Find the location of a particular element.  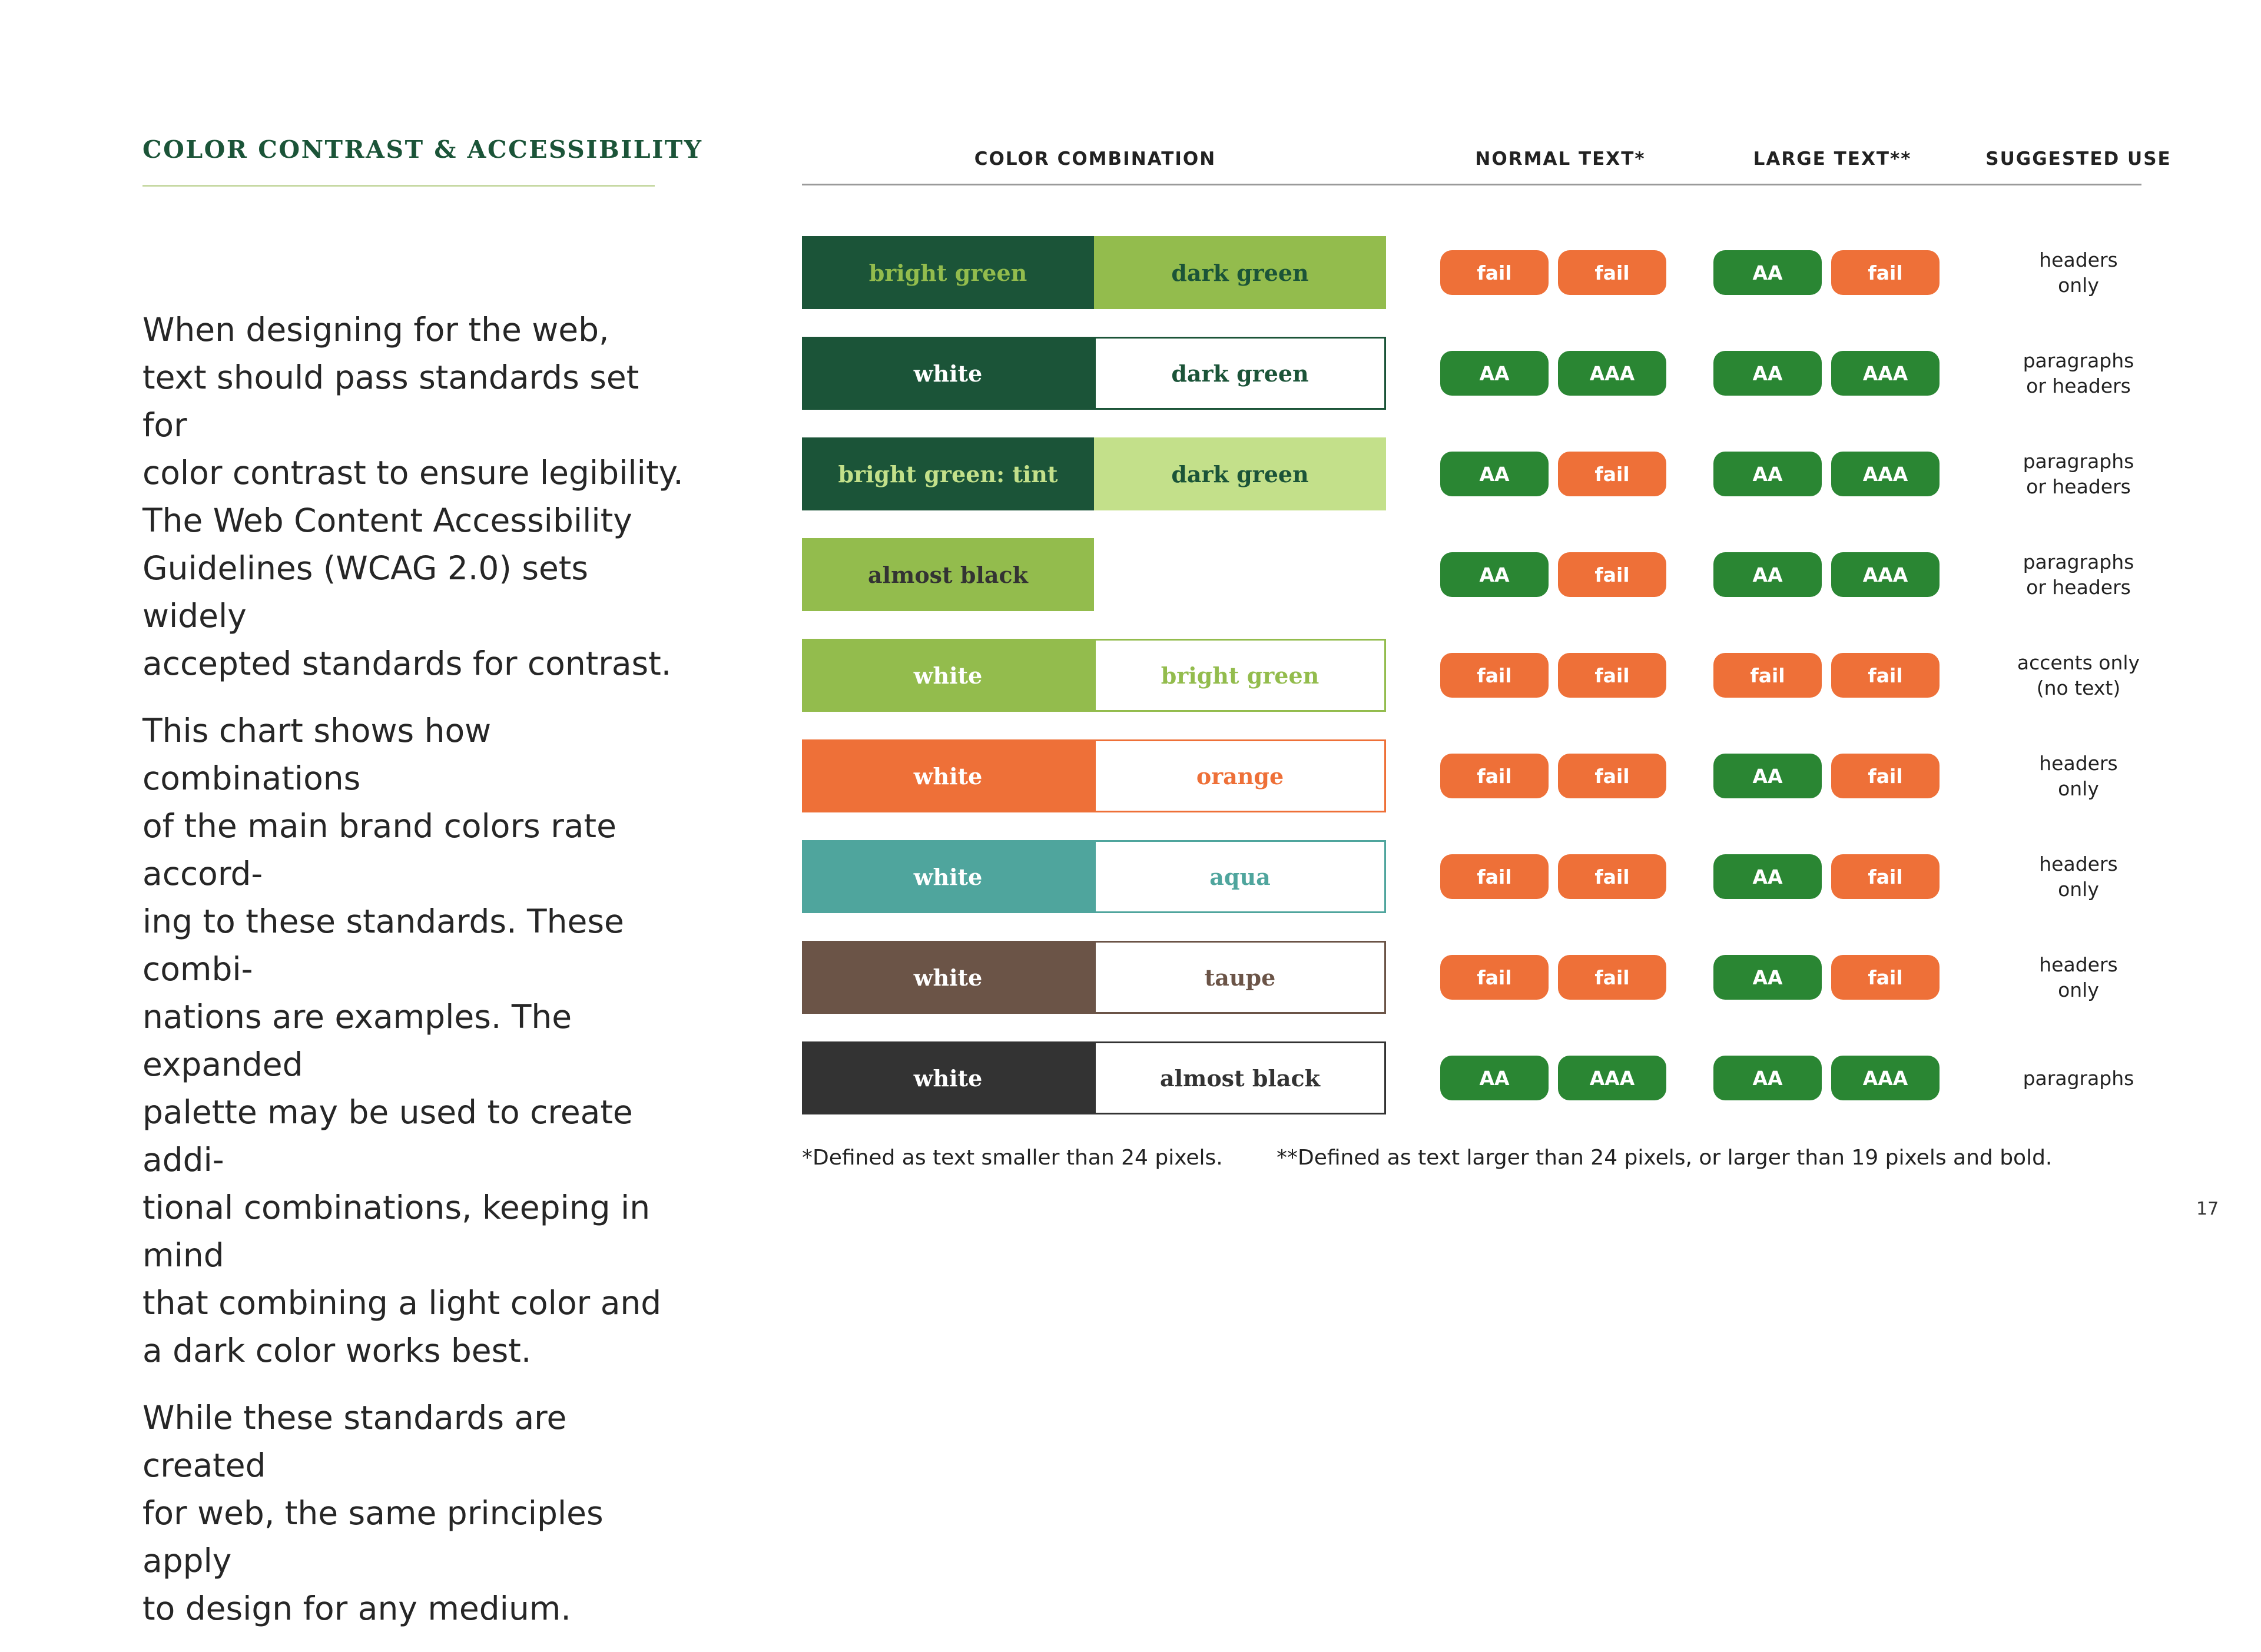

swatch-left: bright green is located at coordinates (948, 272).